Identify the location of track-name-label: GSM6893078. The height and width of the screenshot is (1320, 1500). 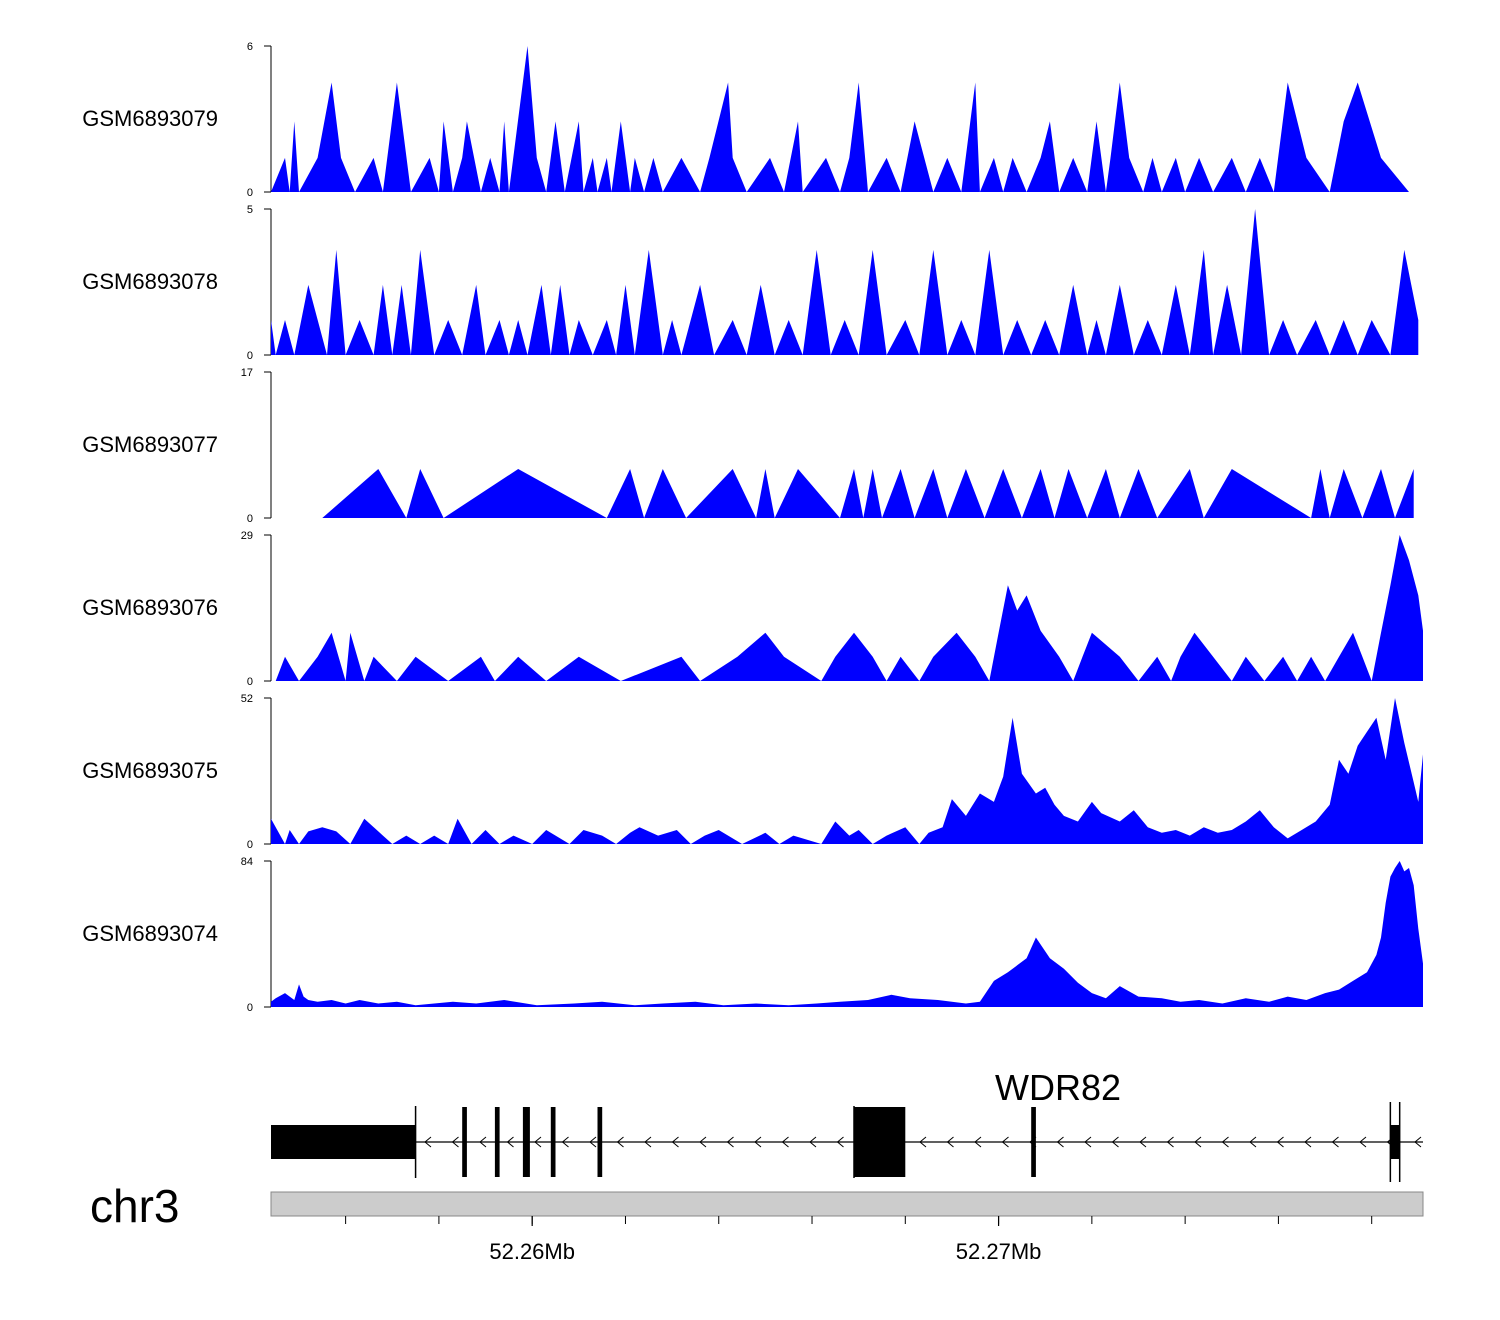
(150, 281).